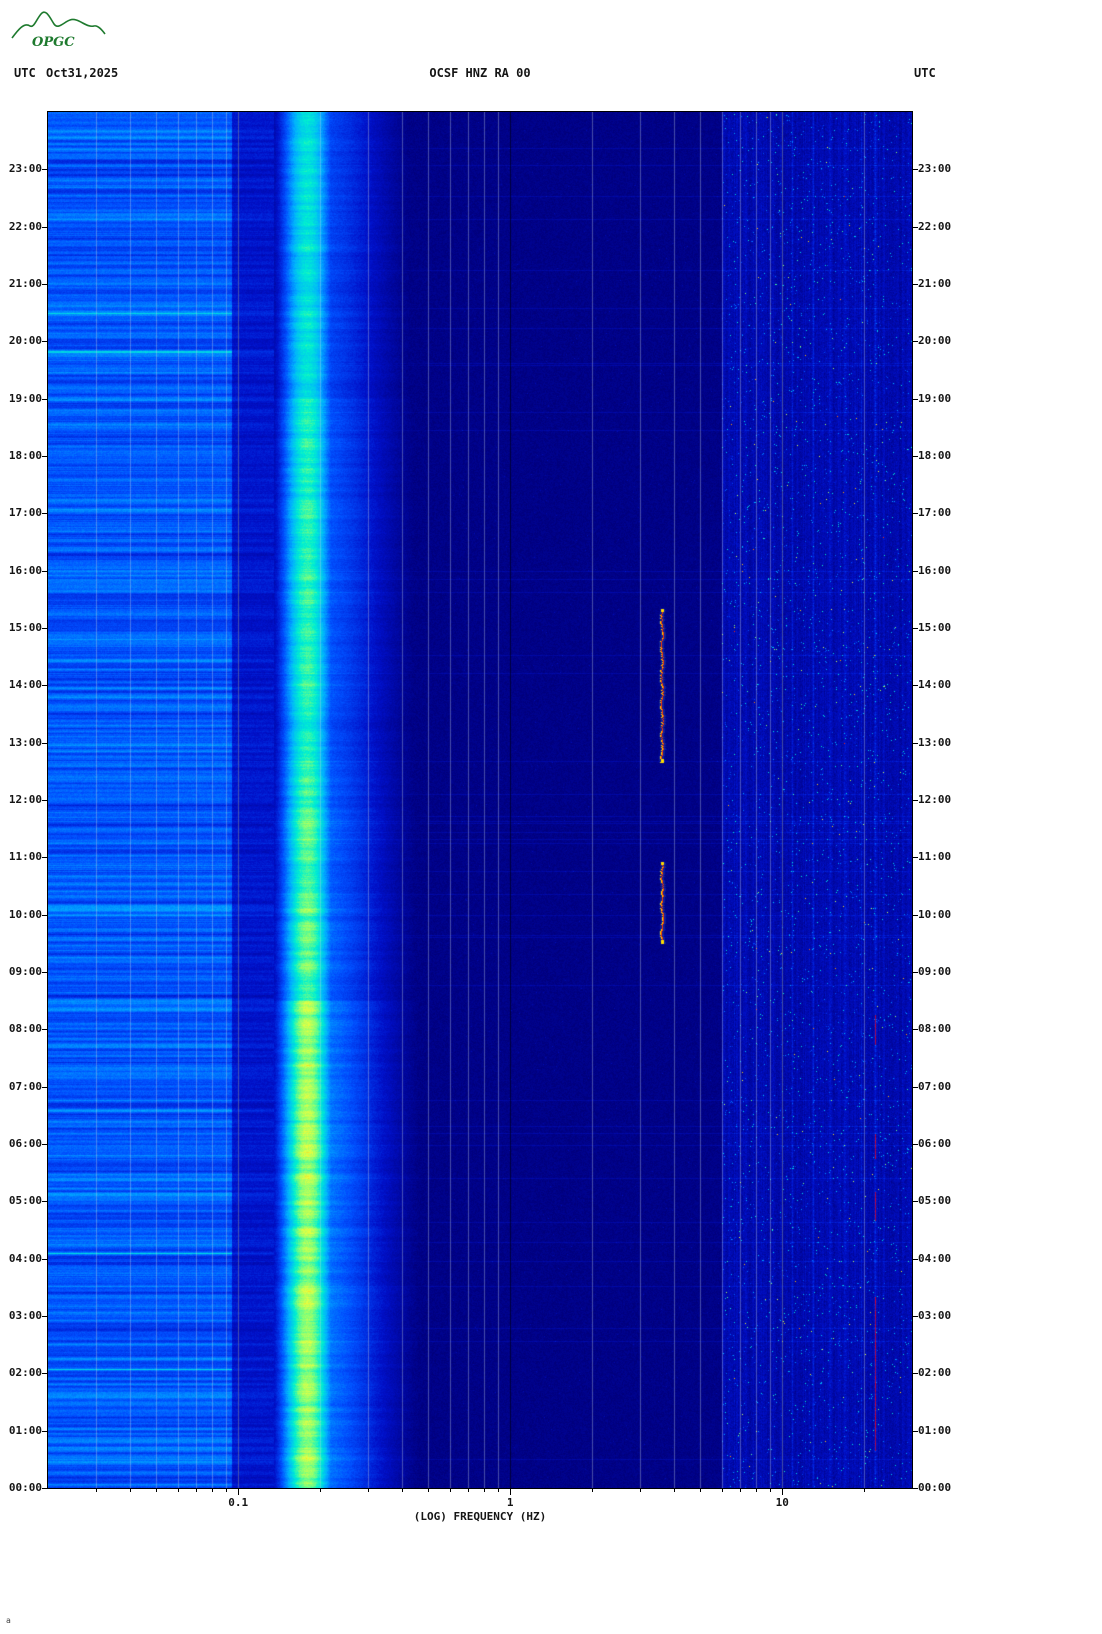 The width and height of the screenshot is (1102, 1634). What do you see at coordinates (238, 1502) in the screenshot?
I see `freq-tick-label: 0.1` at bounding box center [238, 1502].